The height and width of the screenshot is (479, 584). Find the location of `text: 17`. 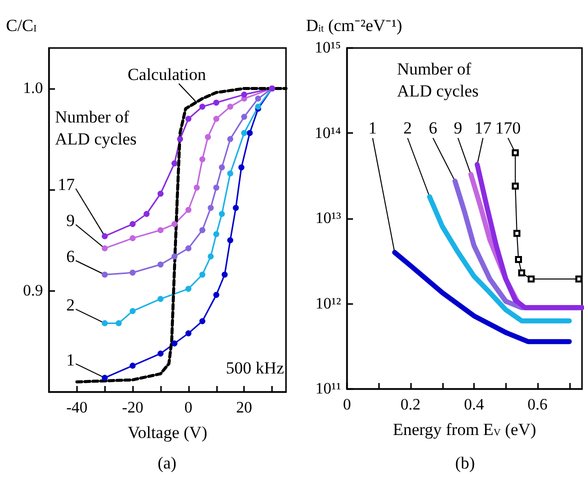

text: 17 is located at coordinates (67, 184).